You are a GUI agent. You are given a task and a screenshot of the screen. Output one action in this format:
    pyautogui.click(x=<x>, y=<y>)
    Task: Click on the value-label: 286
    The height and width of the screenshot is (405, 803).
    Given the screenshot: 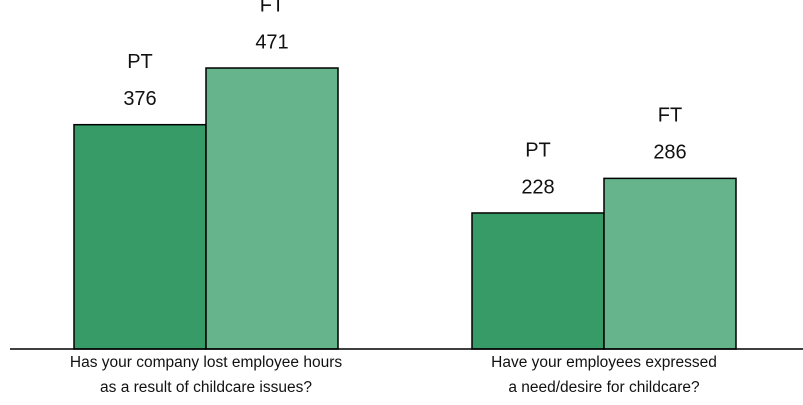 What is the action you would take?
    pyautogui.click(x=669, y=153)
    